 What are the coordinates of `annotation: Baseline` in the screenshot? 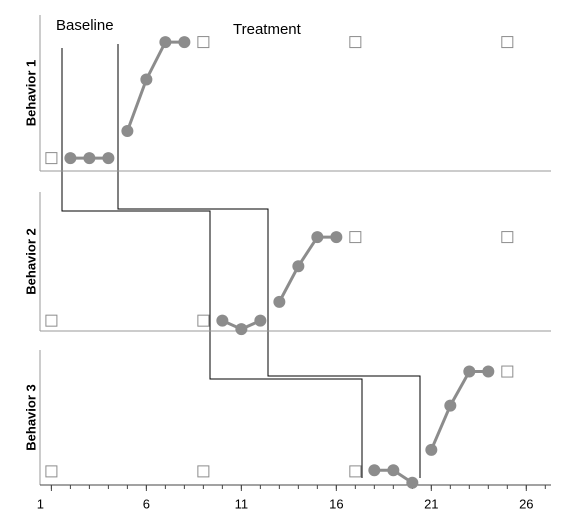 It's located at (85, 25).